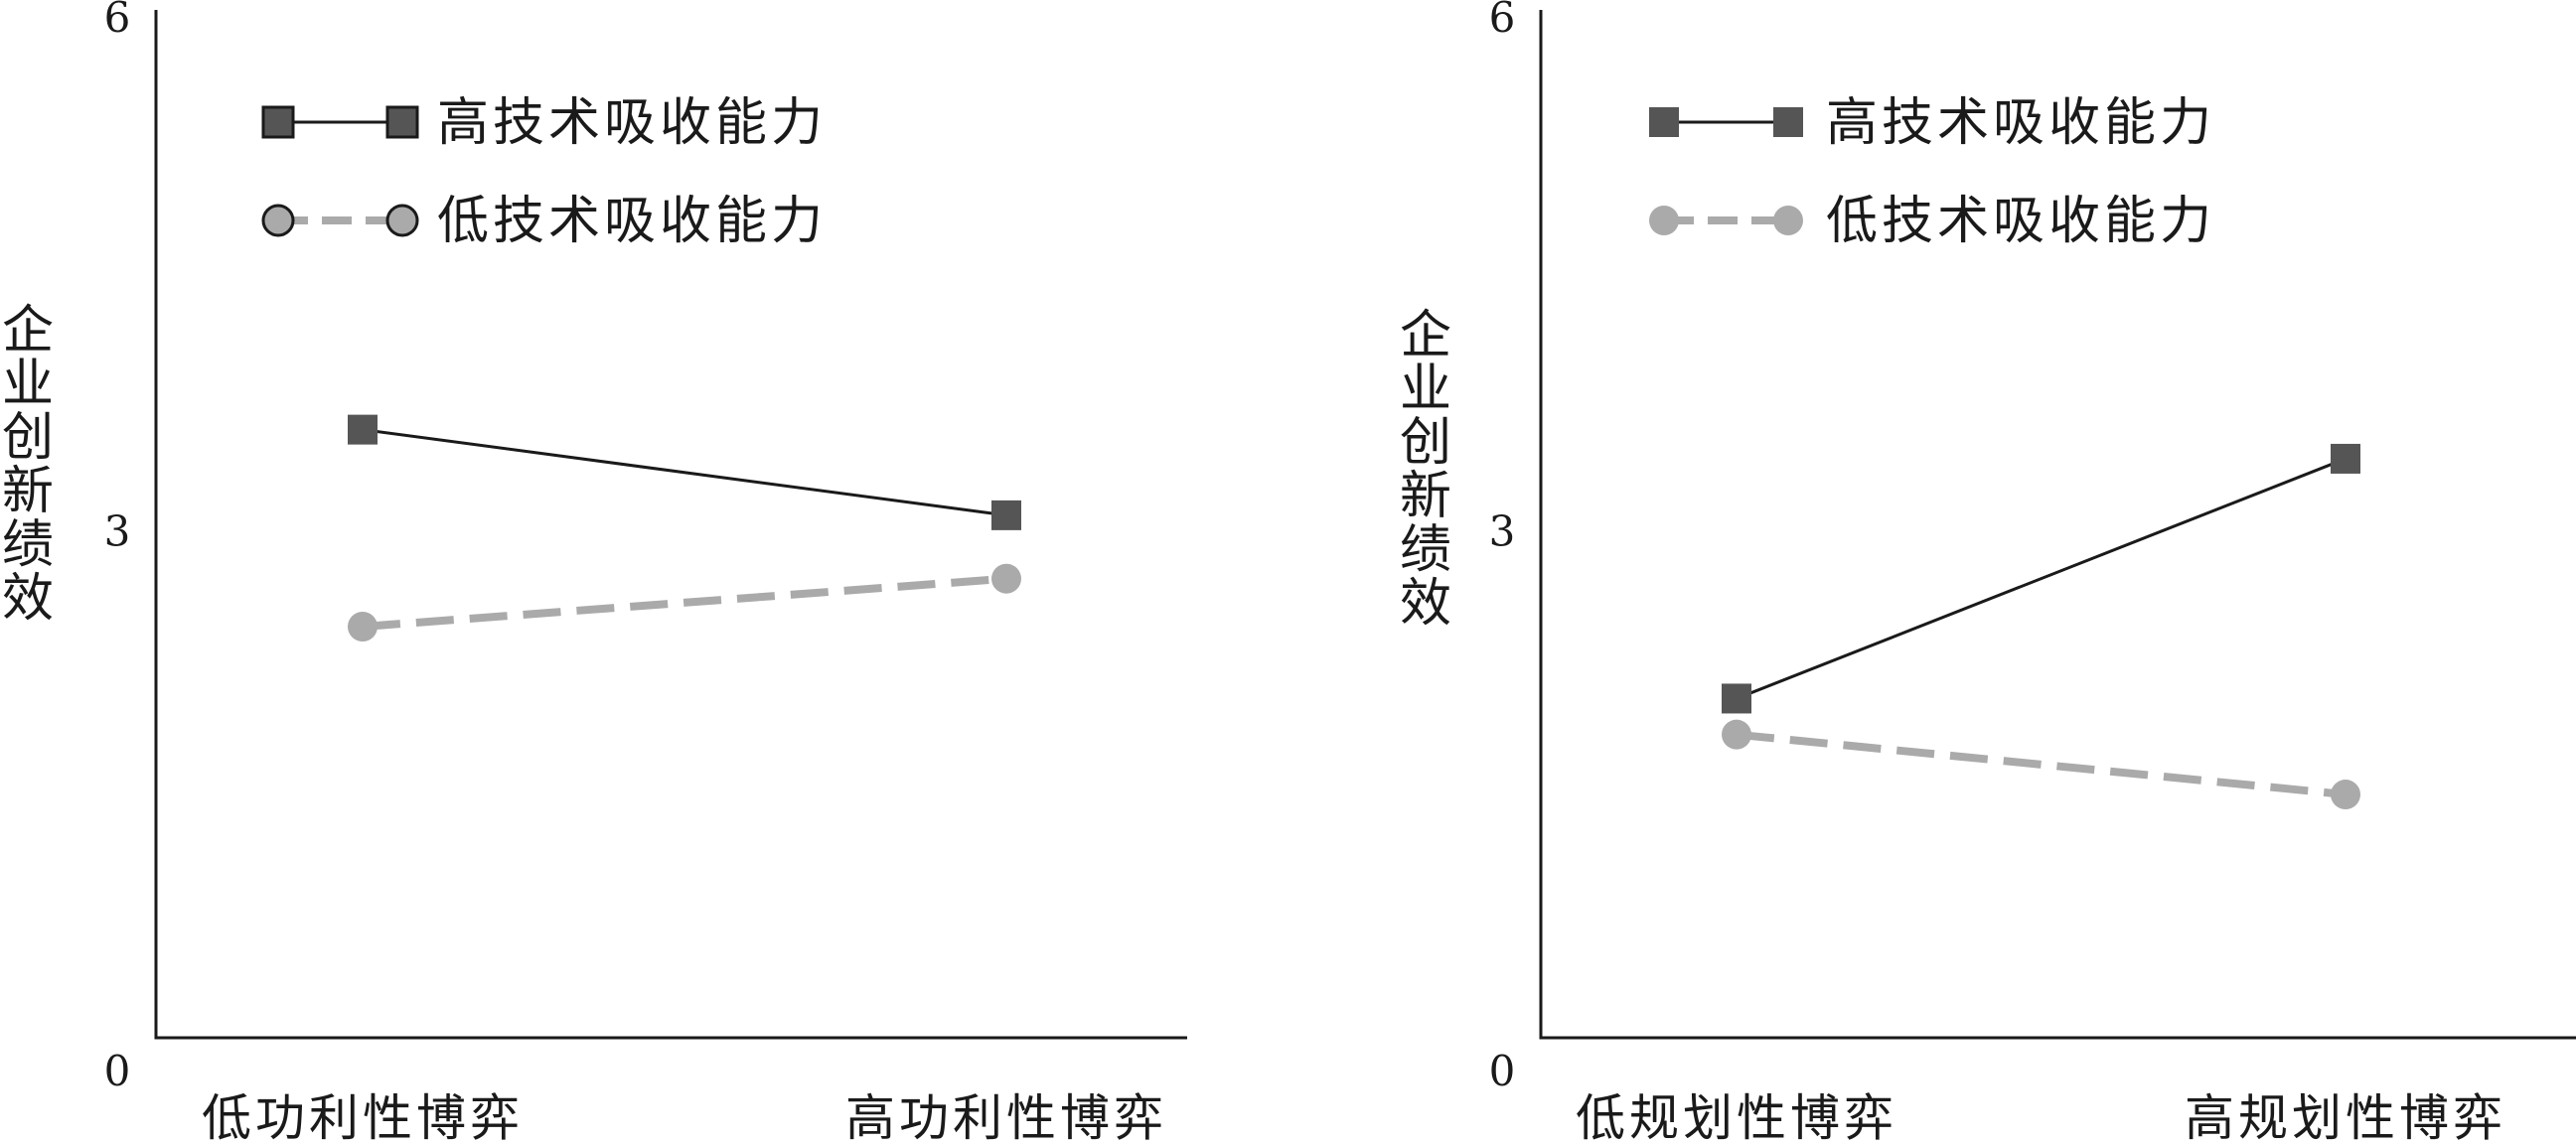 This screenshot has height=1145, width=2576. Describe the element at coordinates (2346, 1117) in the screenshot. I see `x-category-label: 高规划性博弈` at that location.